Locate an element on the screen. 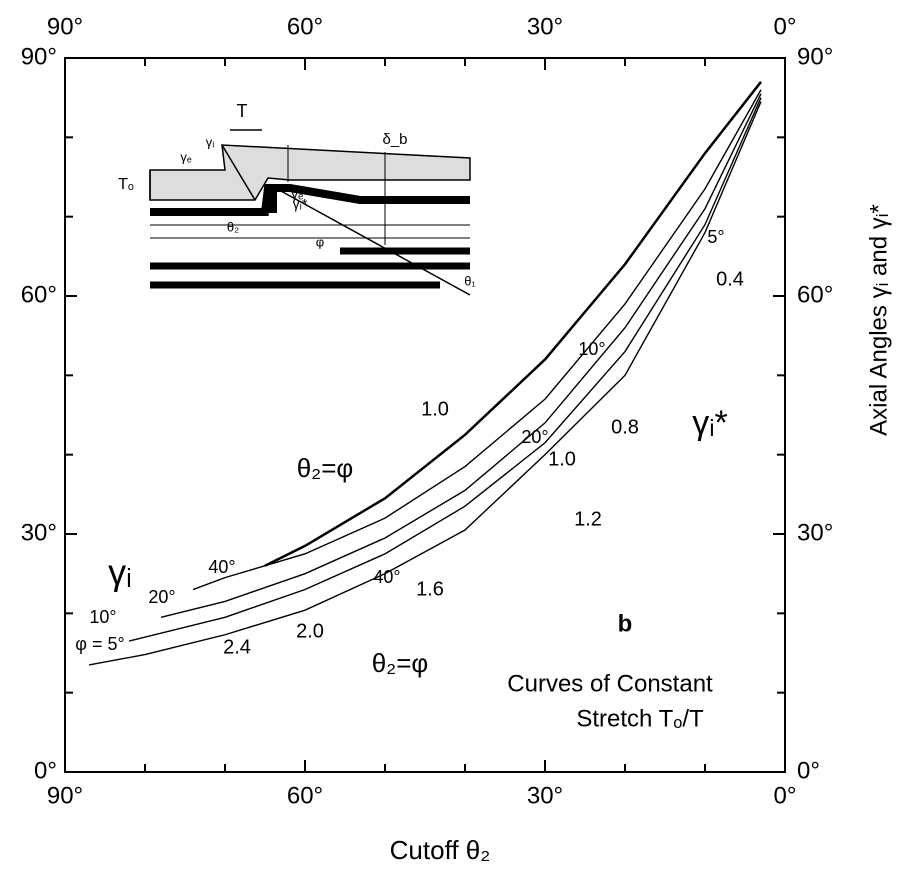  inset-label: δ_b is located at coordinates (394, 139).